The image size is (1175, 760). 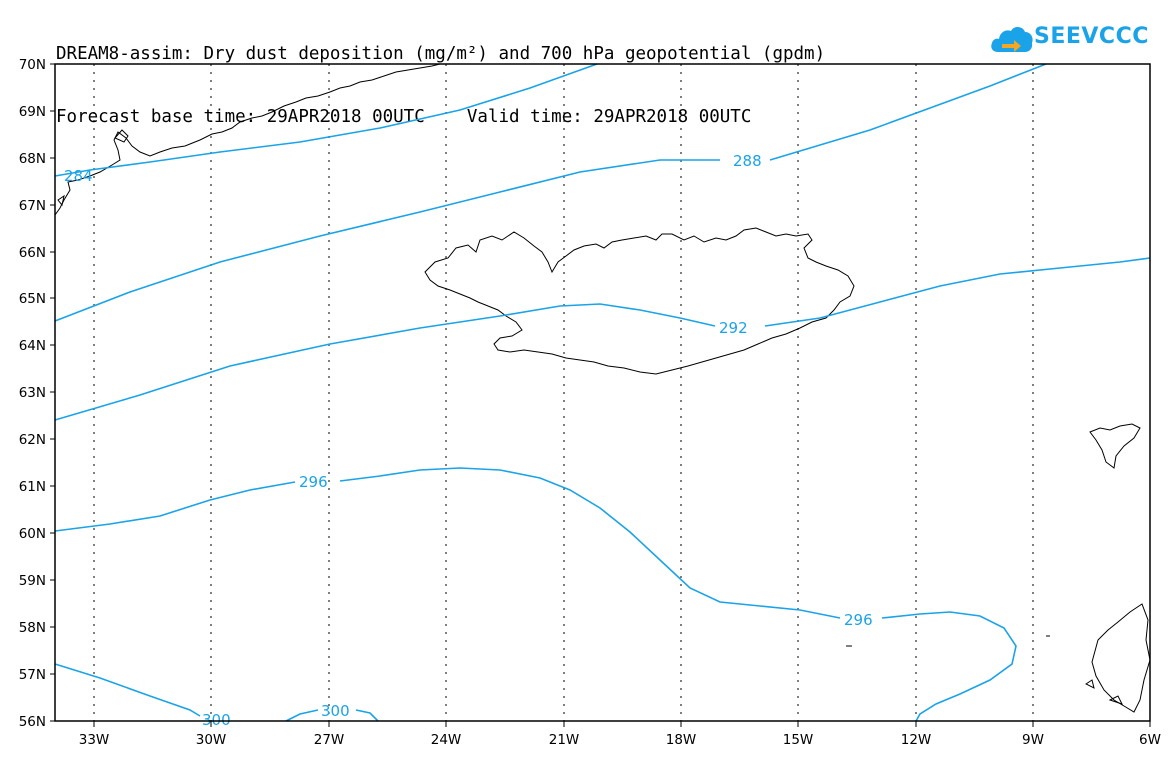 I want to click on lat-label: 63N, so click(x=32, y=393).